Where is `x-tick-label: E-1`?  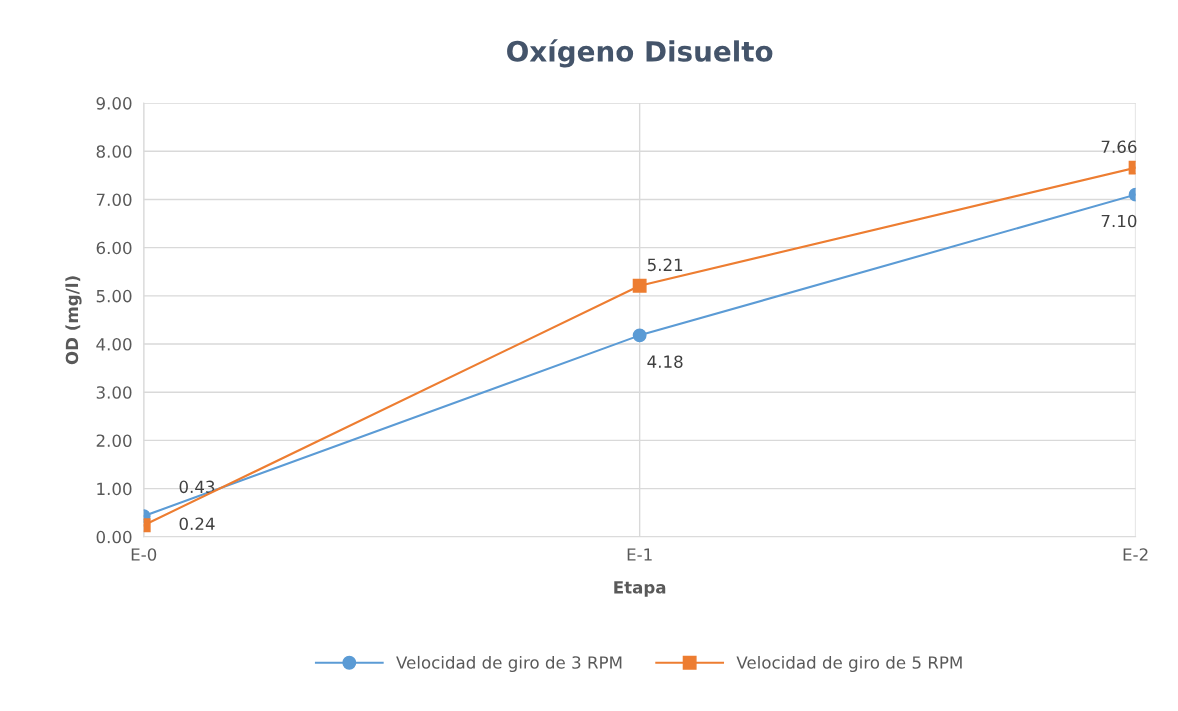
x-tick-label: E-1 is located at coordinates (639, 554).